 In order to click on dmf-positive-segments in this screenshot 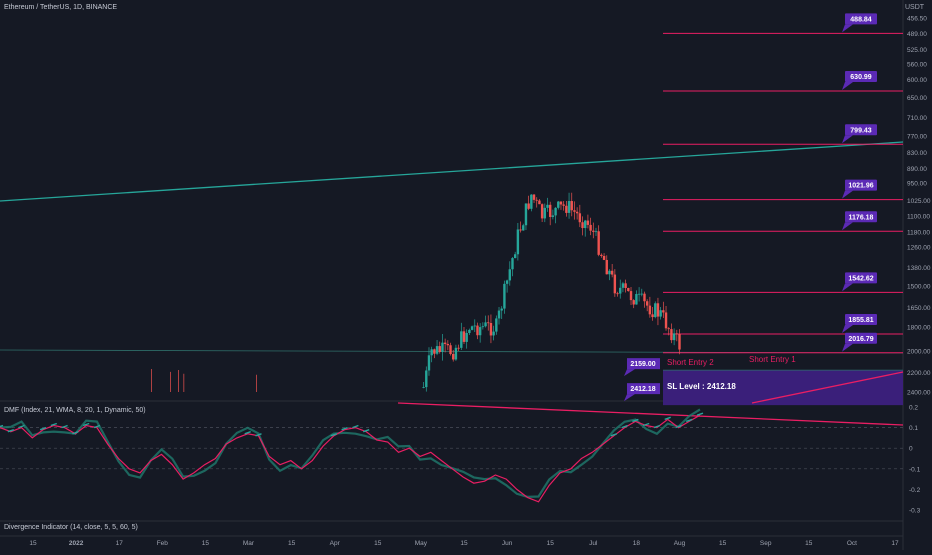, I will do `click(352, 424)`.